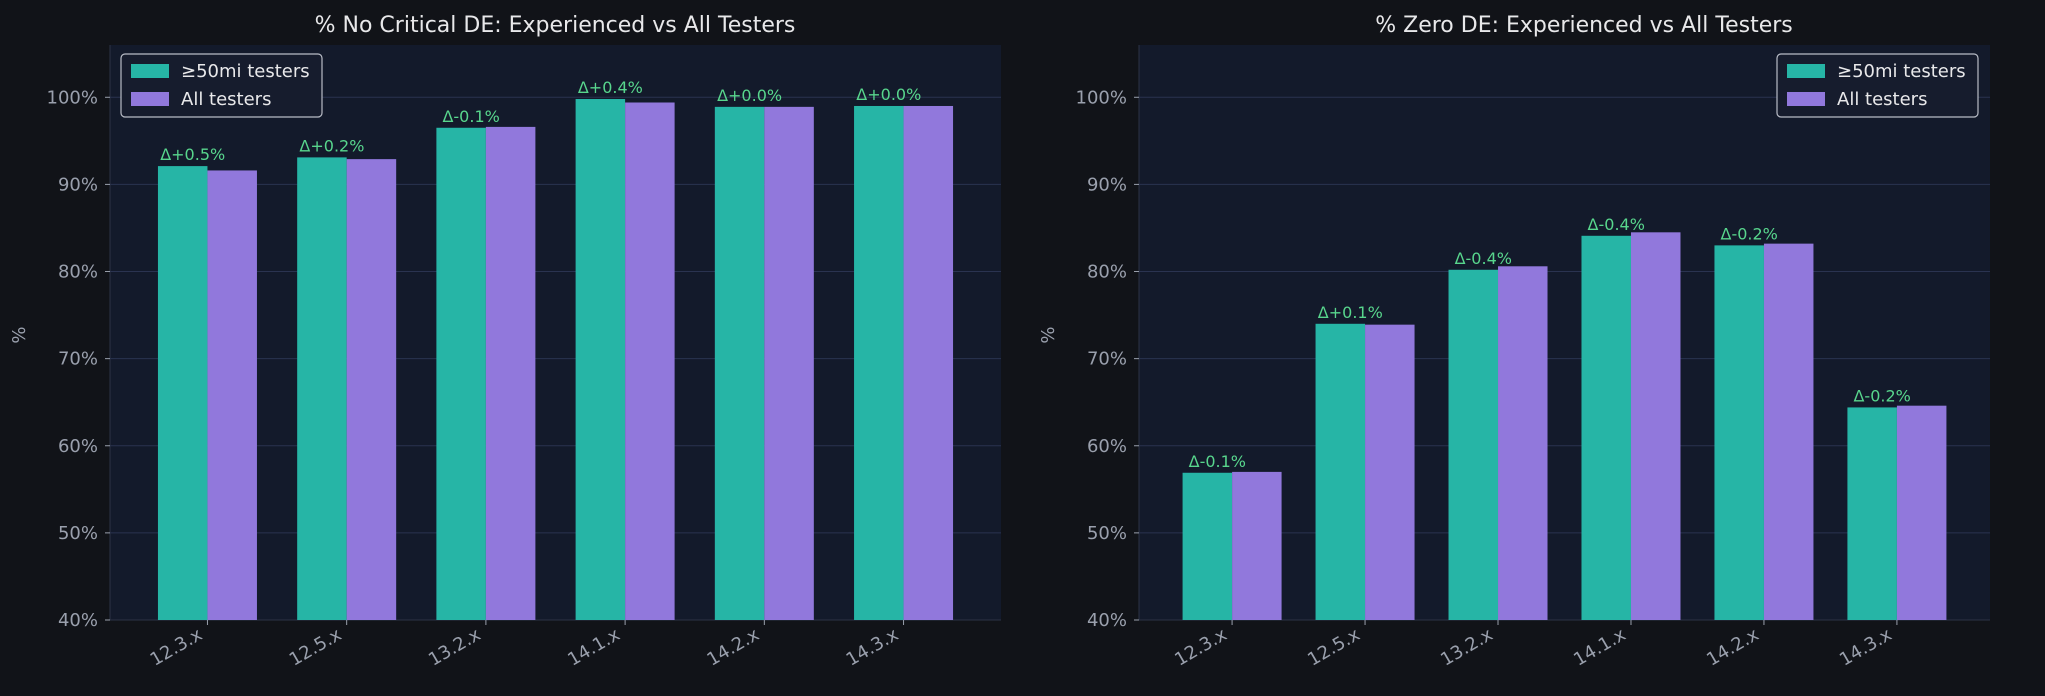 The height and width of the screenshot is (696, 2045). Describe the element at coordinates (1584, 25) in the screenshot. I see `chart-title: % Zero DE: Experienced vs All Testers` at that location.